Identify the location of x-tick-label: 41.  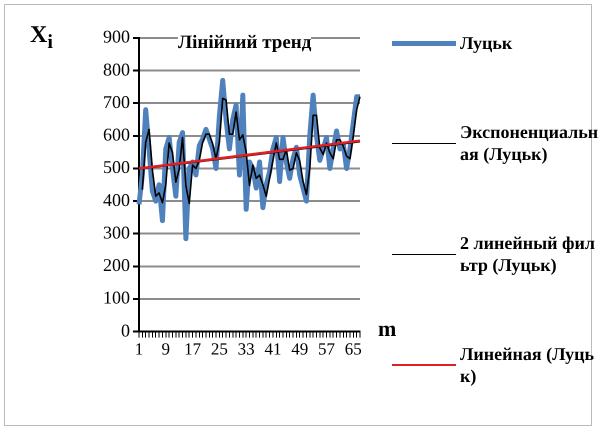
(273, 348).